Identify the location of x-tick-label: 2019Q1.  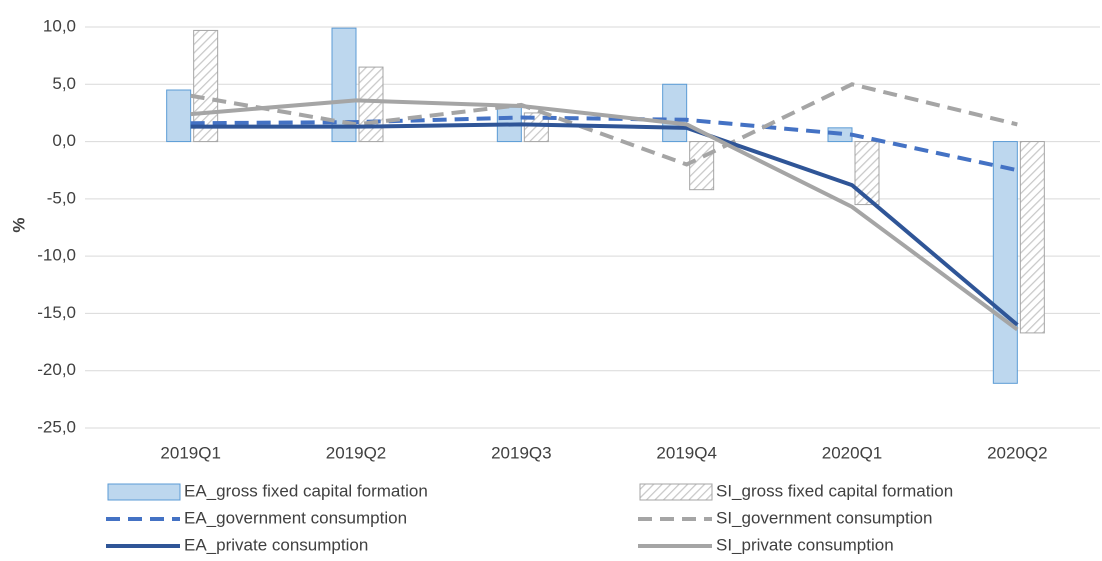
(190, 452).